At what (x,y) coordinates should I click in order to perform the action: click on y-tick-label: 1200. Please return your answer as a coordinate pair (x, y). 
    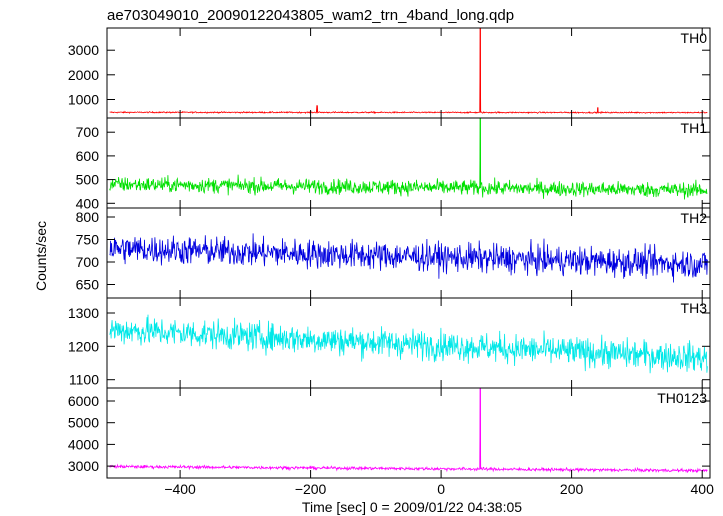
    Looking at the image, I should click on (83, 346).